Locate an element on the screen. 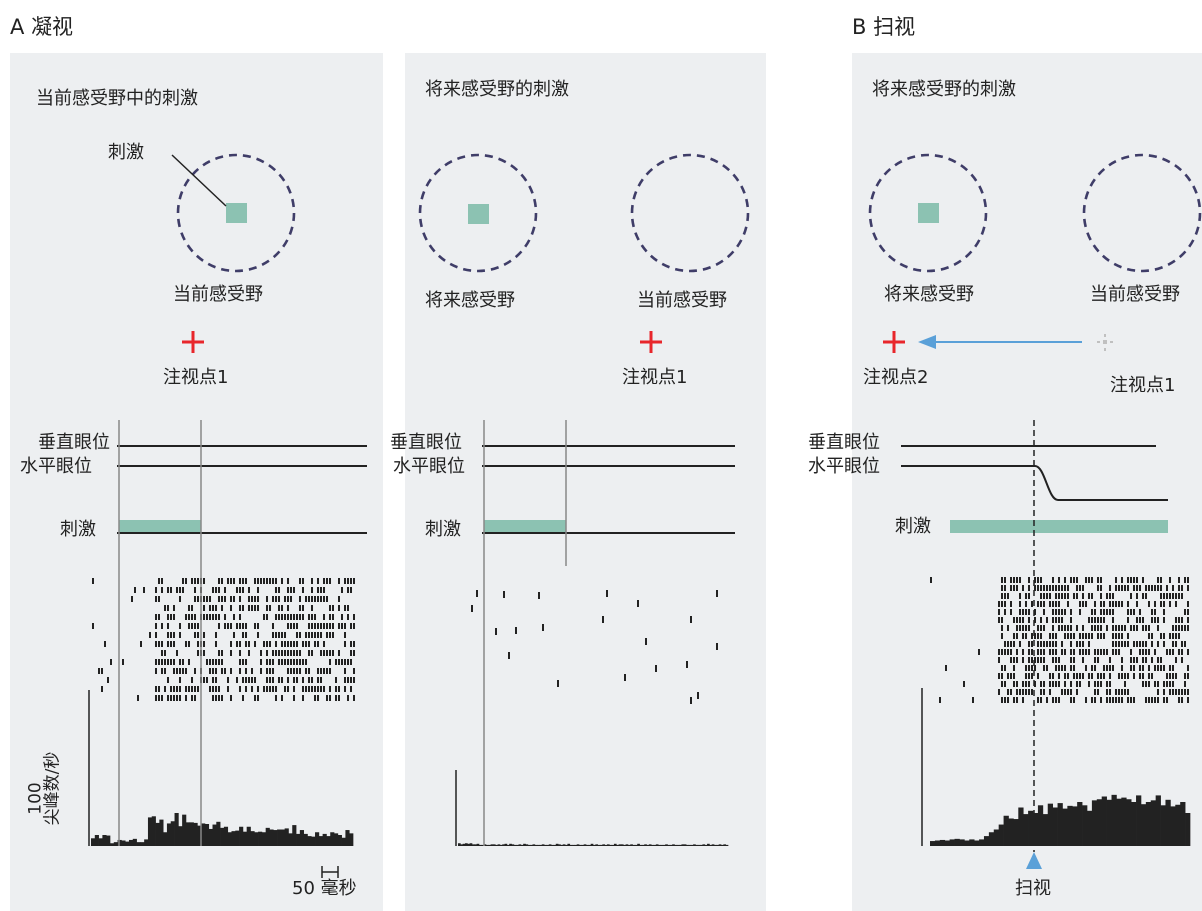  time-scale-label: 50 毫秒 is located at coordinates (324, 888).